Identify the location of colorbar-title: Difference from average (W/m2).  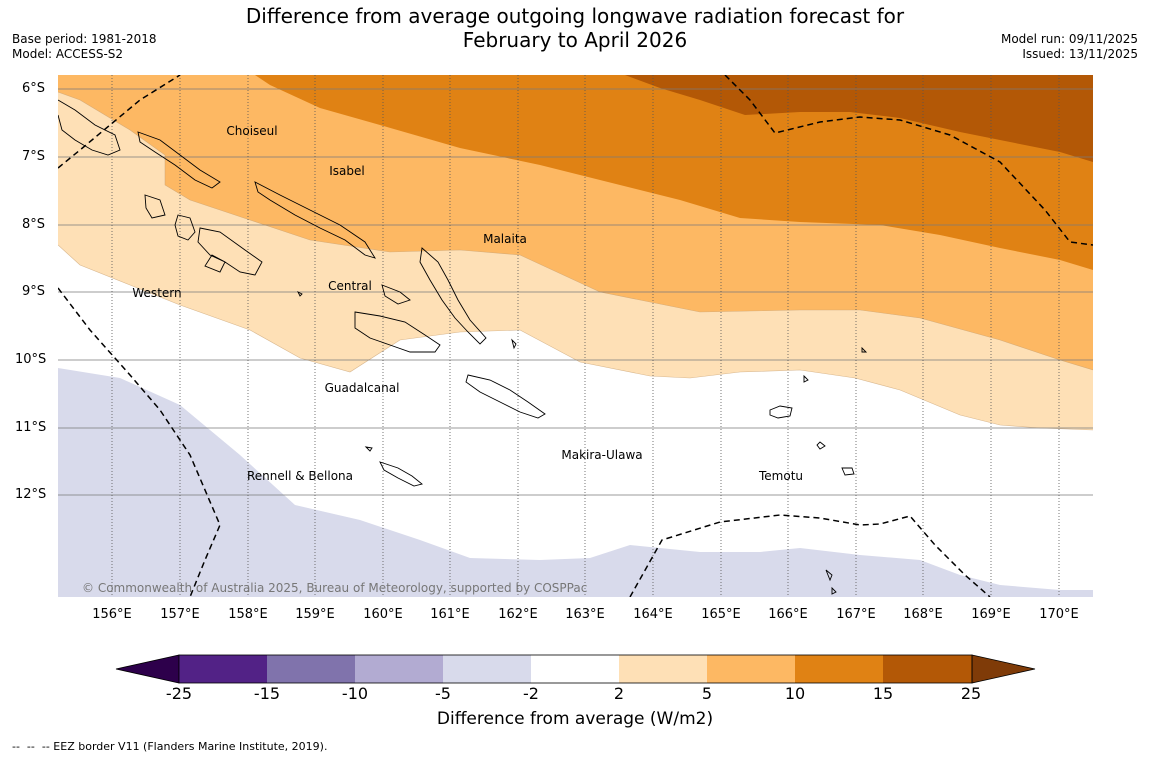
(575, 719).